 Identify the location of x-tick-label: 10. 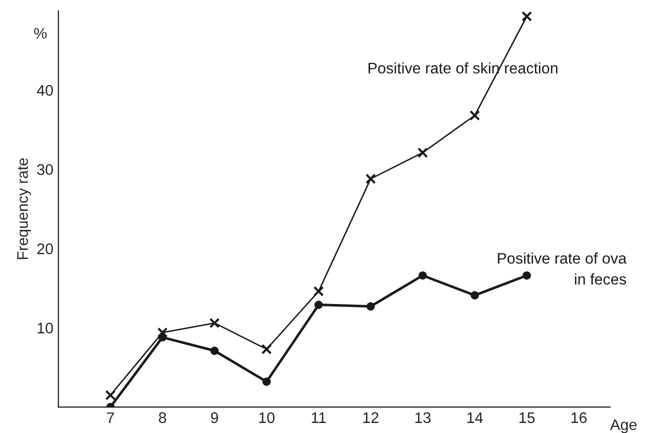
(266, 418).